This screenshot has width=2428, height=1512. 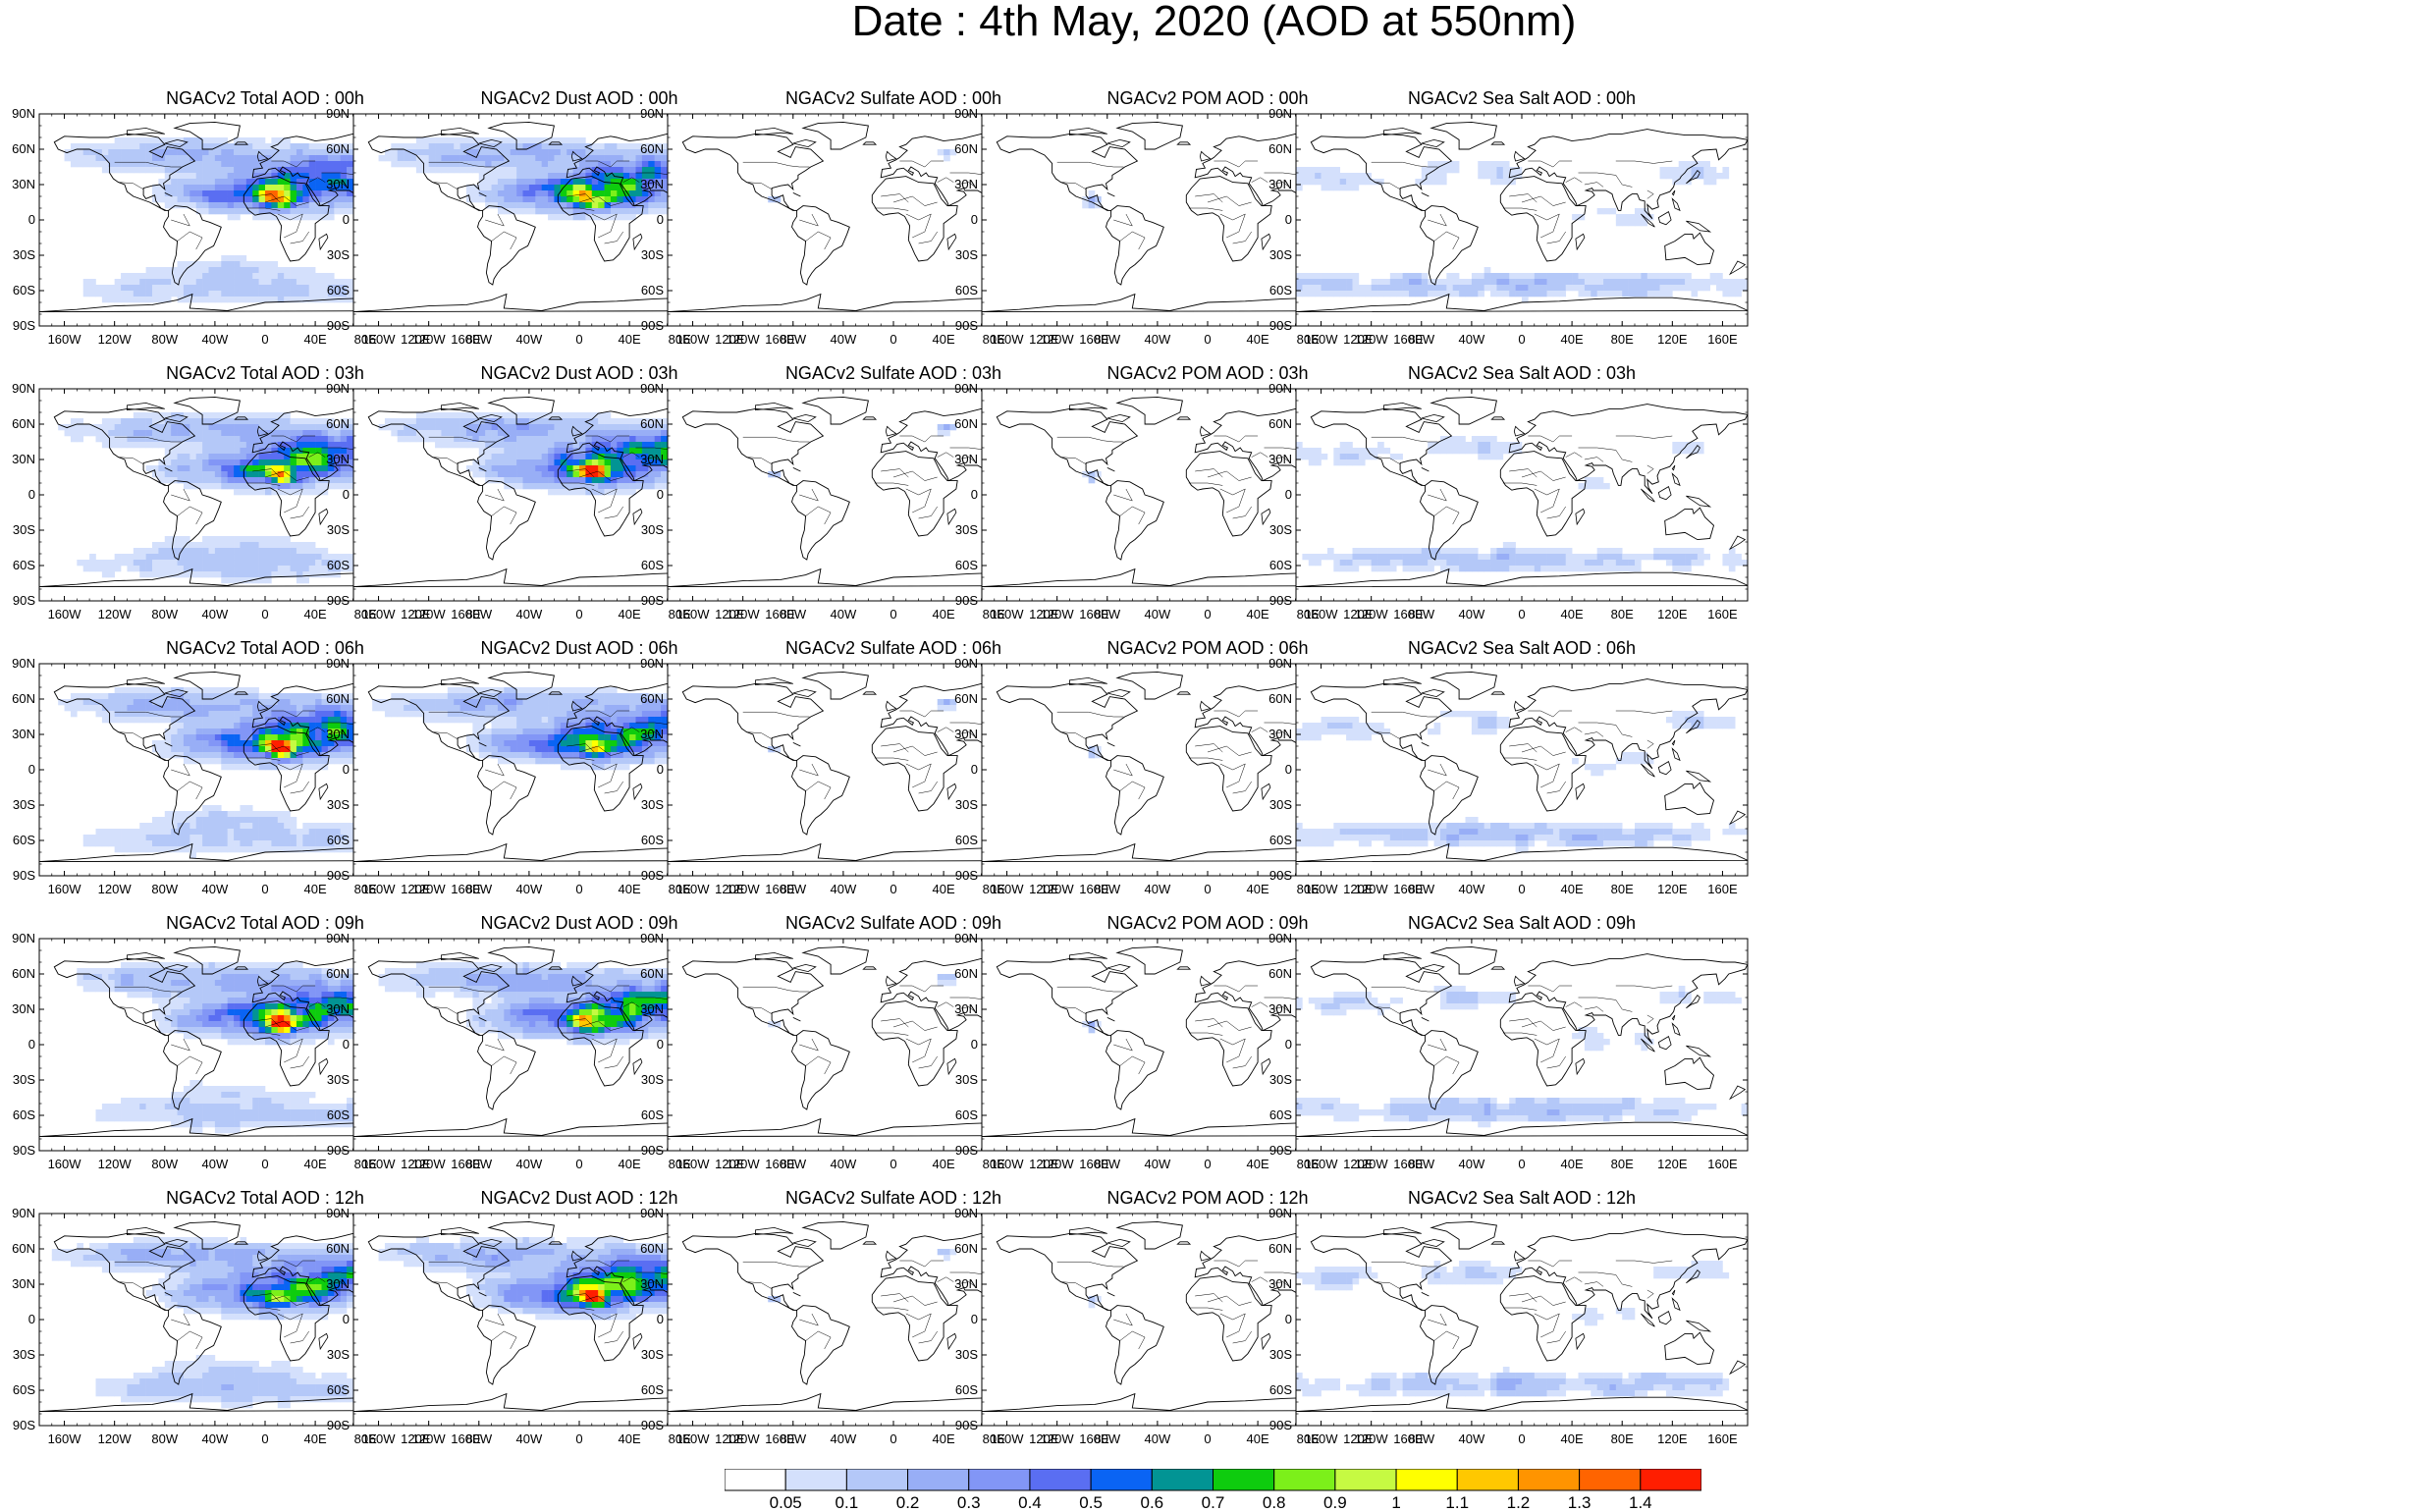 I want to click on panel-title: NGACv2 Sea Salt AOD : 12h, so click(x=1522, y=1198).